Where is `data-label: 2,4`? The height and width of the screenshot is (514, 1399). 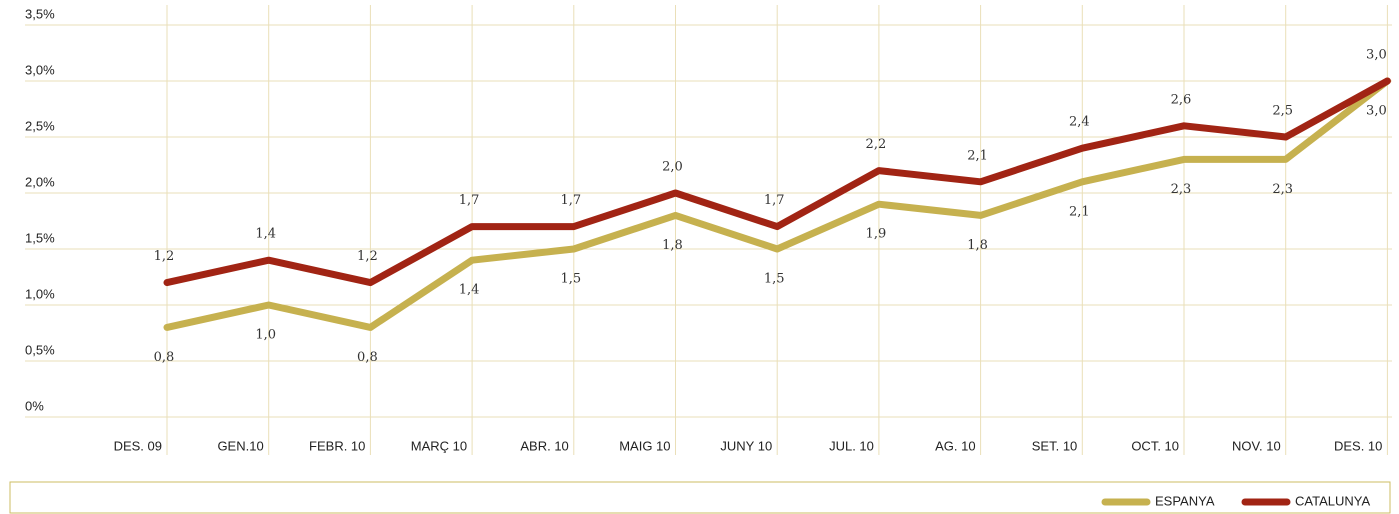 data-label: 2,4 is located at coordinates (1079, 122).